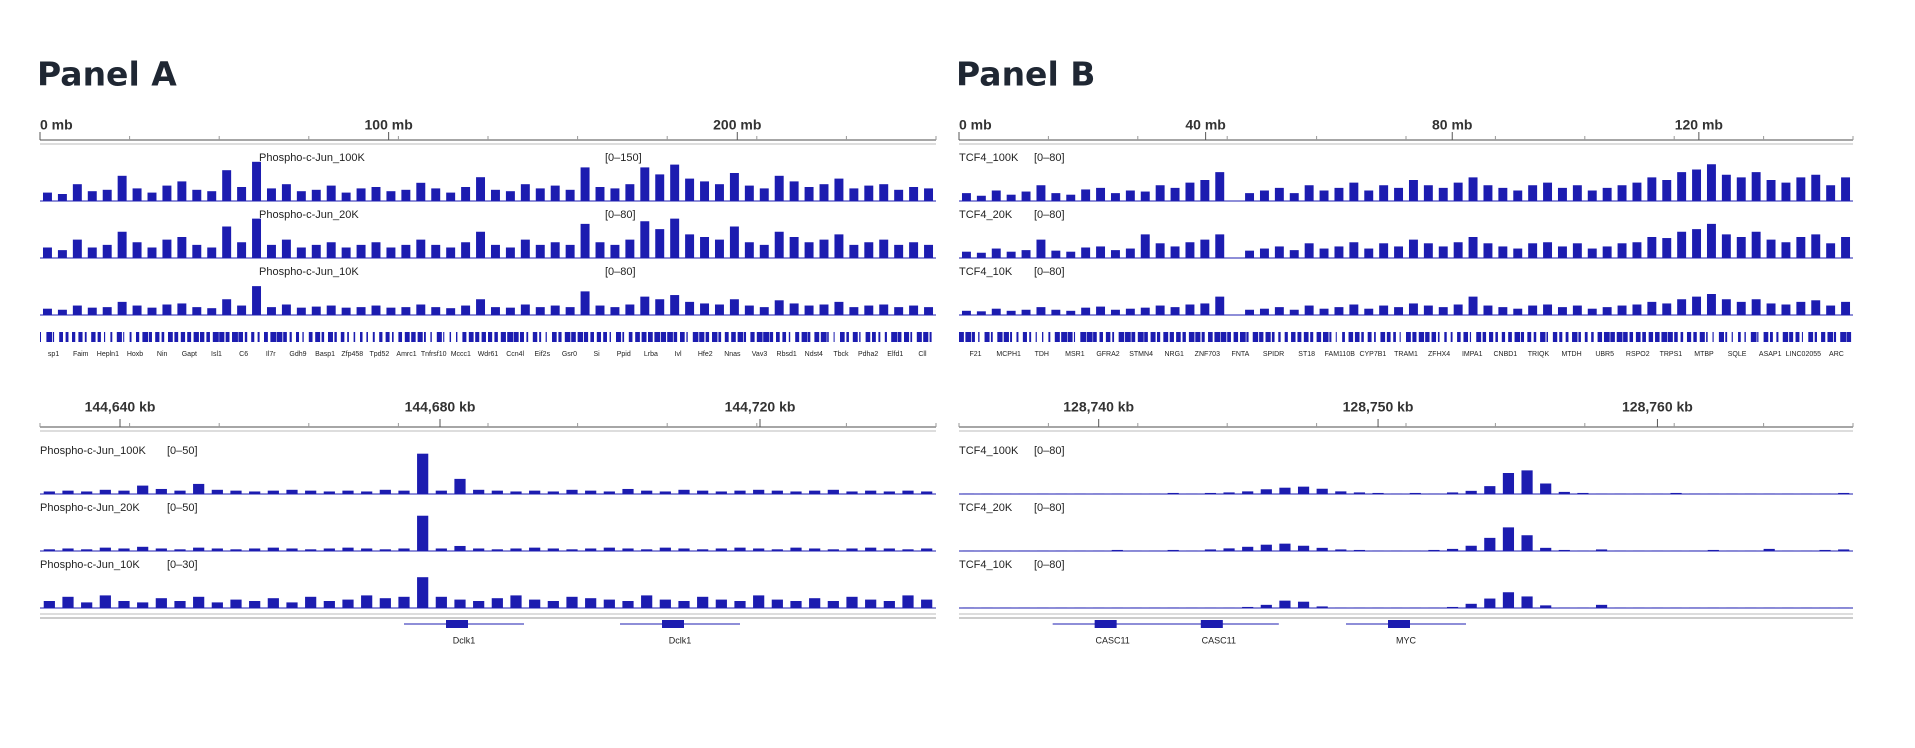 This screenshot has width=1915, height=748. I want to click on track-name: TCF4_20K, so click(986, 215).